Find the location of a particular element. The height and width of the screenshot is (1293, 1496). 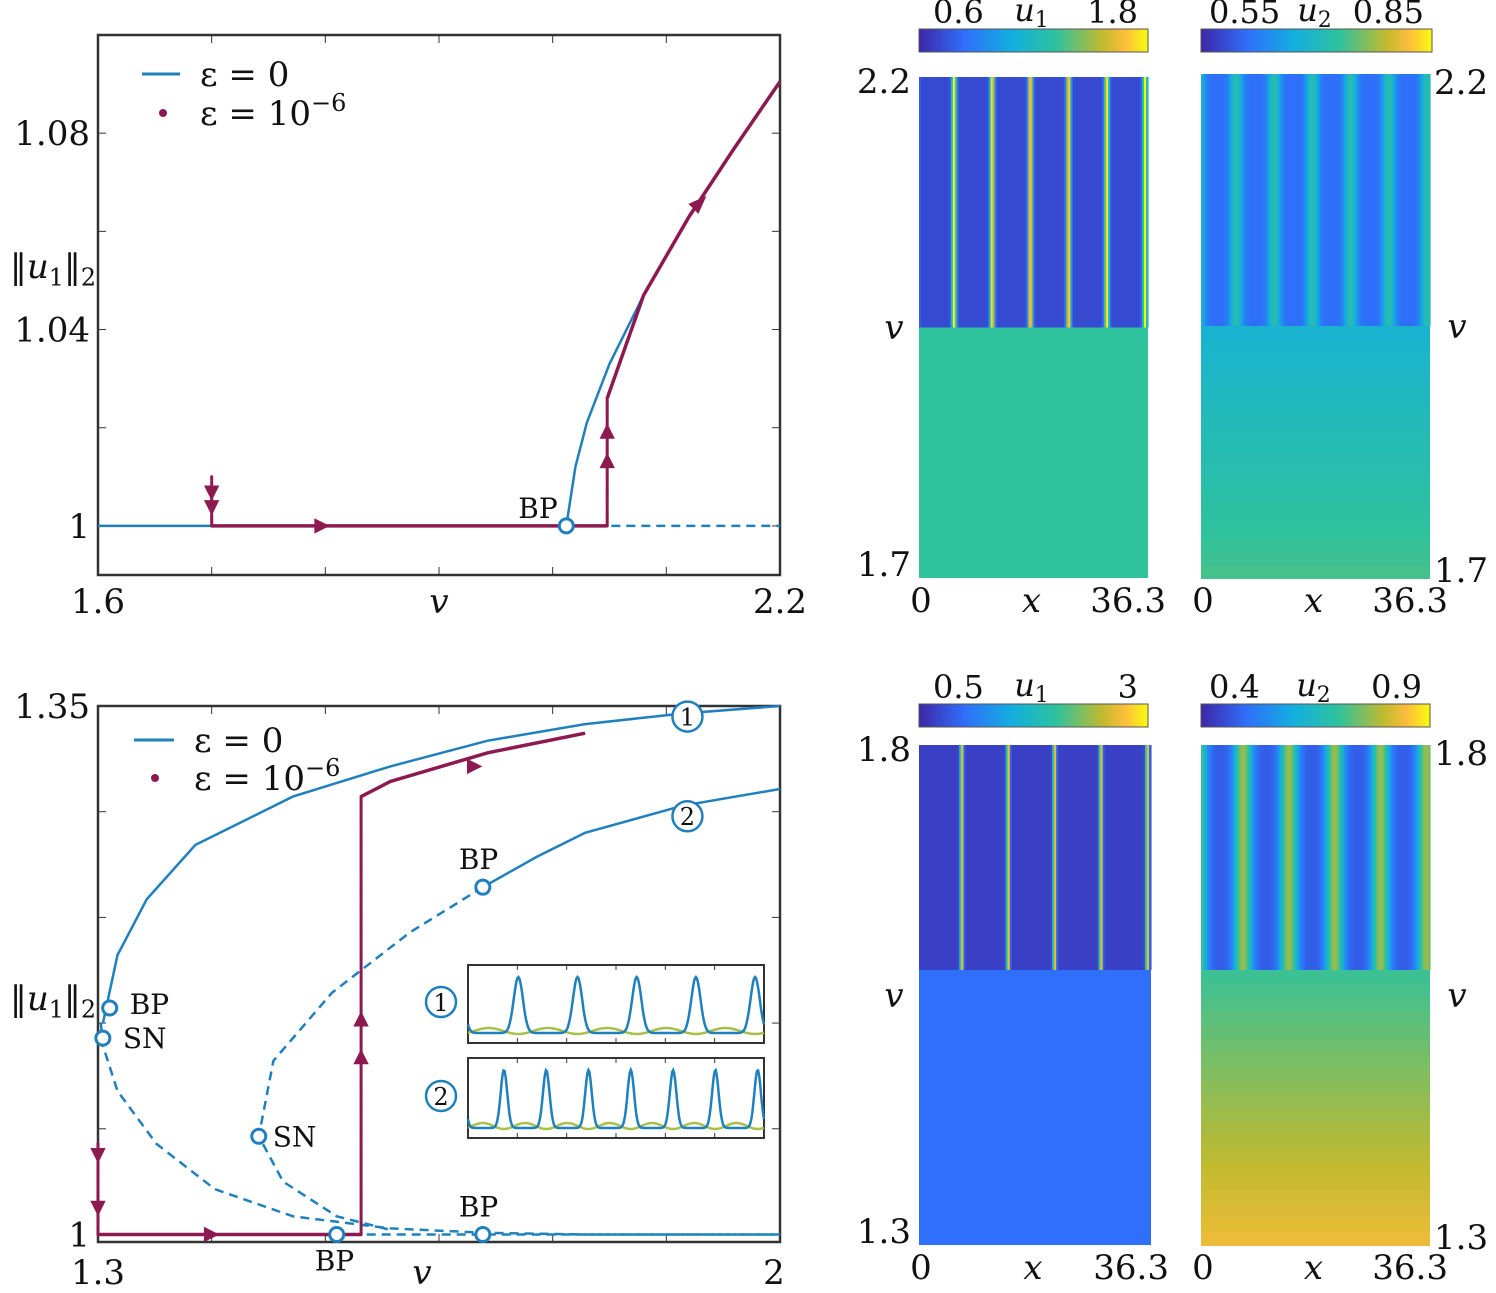

heatmap-y-top-label: 2.2 is located at coordinates (884, 82).